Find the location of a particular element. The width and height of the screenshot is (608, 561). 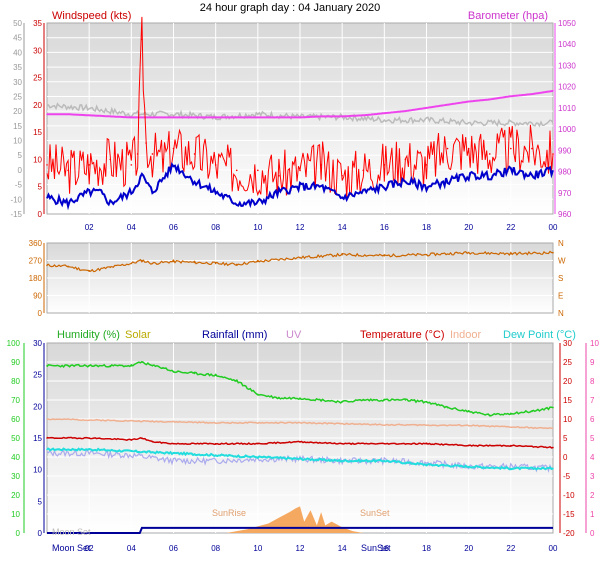

uv-tick-label: 6 is located at coordinates (592, 419).